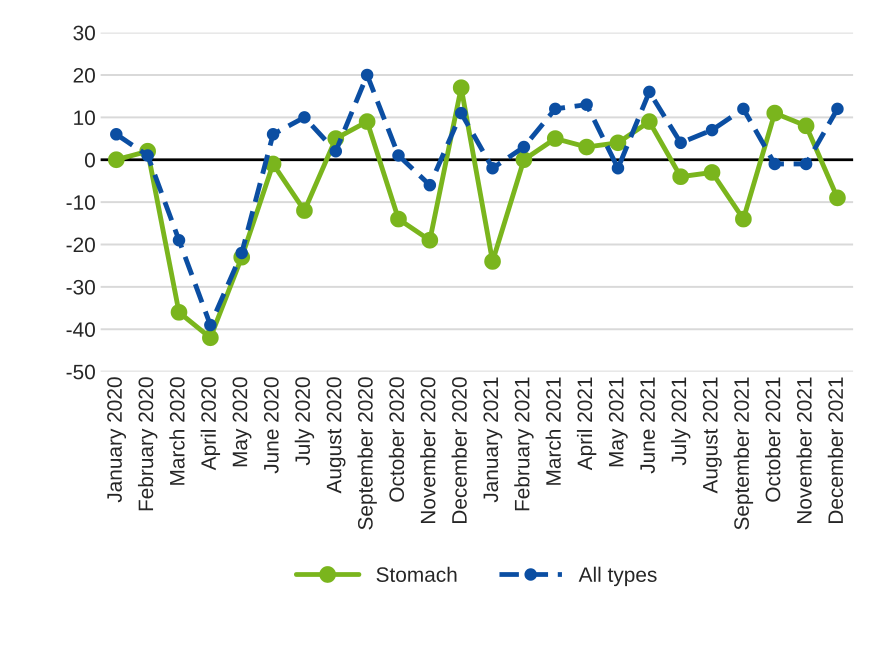  What do you see at coordinates (80, 287) in the screenshot?
I see `y-tick-label: -30` at bounding box center [80, 287].